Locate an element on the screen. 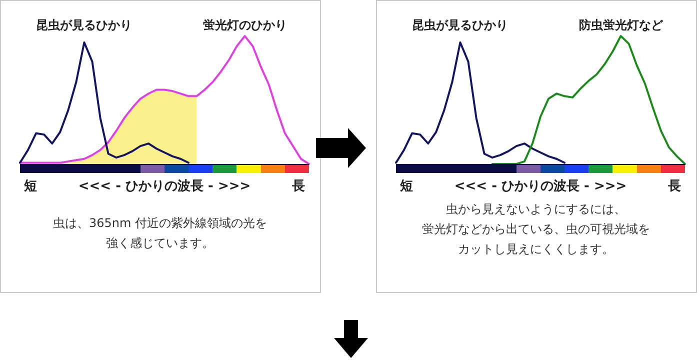 This screenshot has width=700, height=360. series-label: 蛍光灯のひかり is located at coordinates (244, 25).